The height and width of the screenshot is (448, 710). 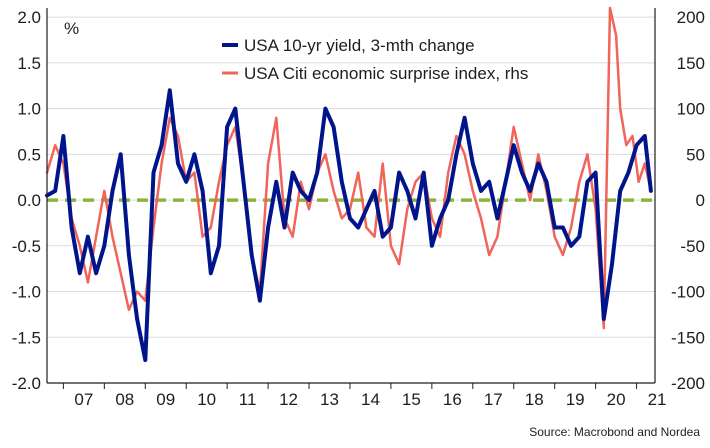 What do you see at coordinates (26, 383) in the screenshot?
I see `y-left-tick-label: -2.0` at bounding box center [26, 383].